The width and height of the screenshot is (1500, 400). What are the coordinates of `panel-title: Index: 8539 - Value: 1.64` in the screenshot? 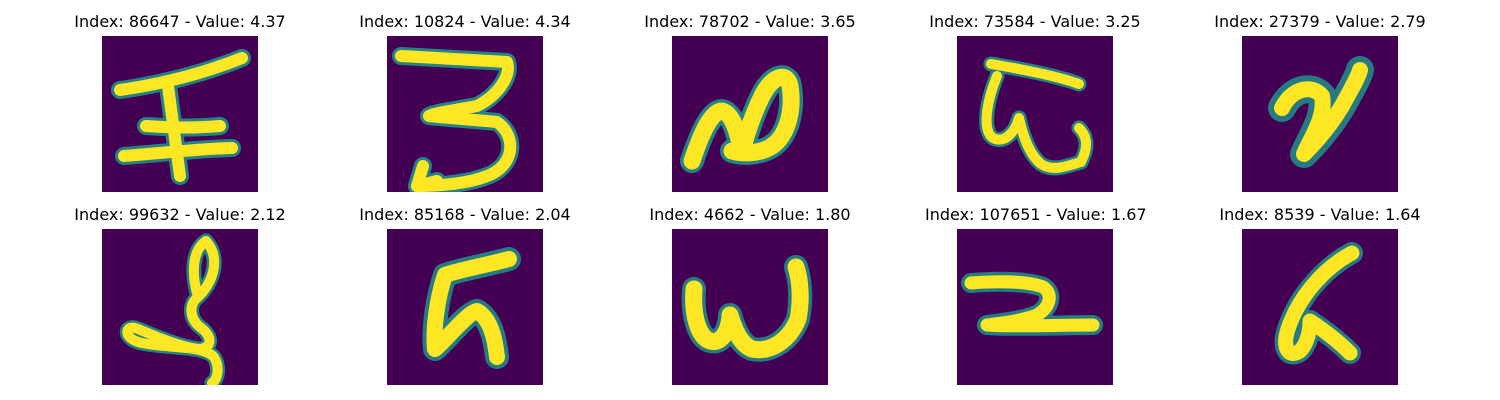 It's located at (1320, 214).